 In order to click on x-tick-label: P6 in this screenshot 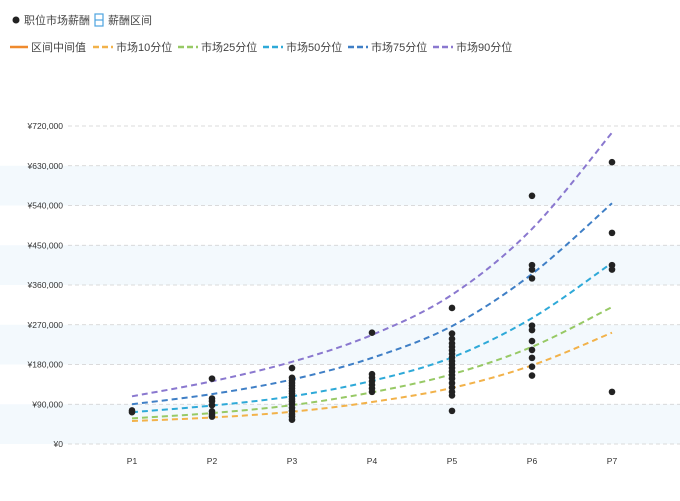, I will do `click(532, 461)`.